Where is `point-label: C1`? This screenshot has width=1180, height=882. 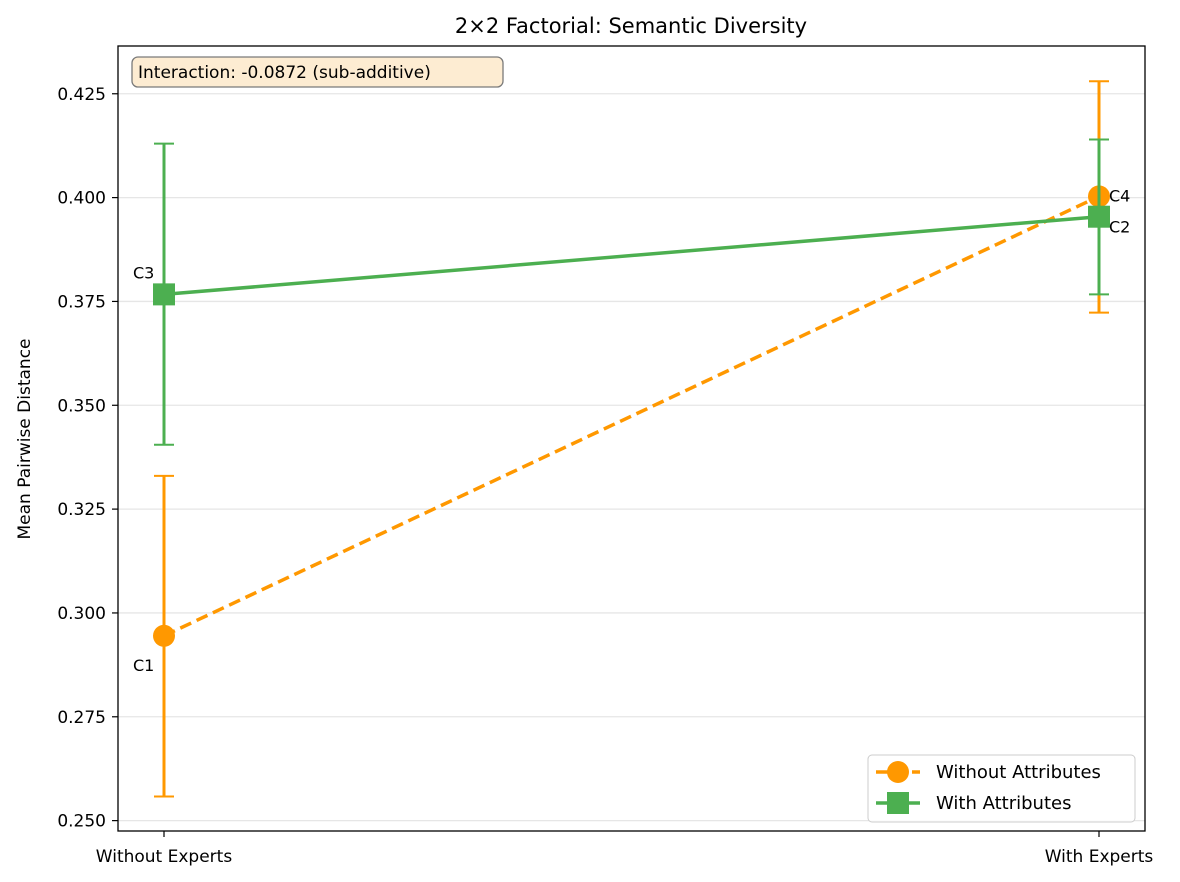 point-label: C1 is located at coordinates (143, 665).